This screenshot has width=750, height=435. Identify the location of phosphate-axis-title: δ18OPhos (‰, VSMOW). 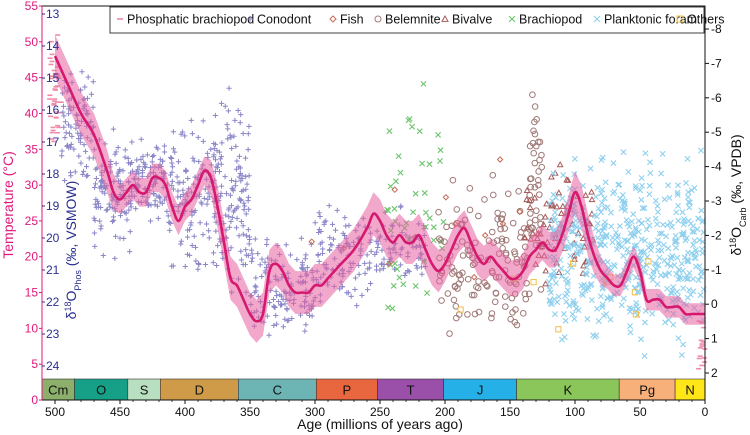
(73, 250).